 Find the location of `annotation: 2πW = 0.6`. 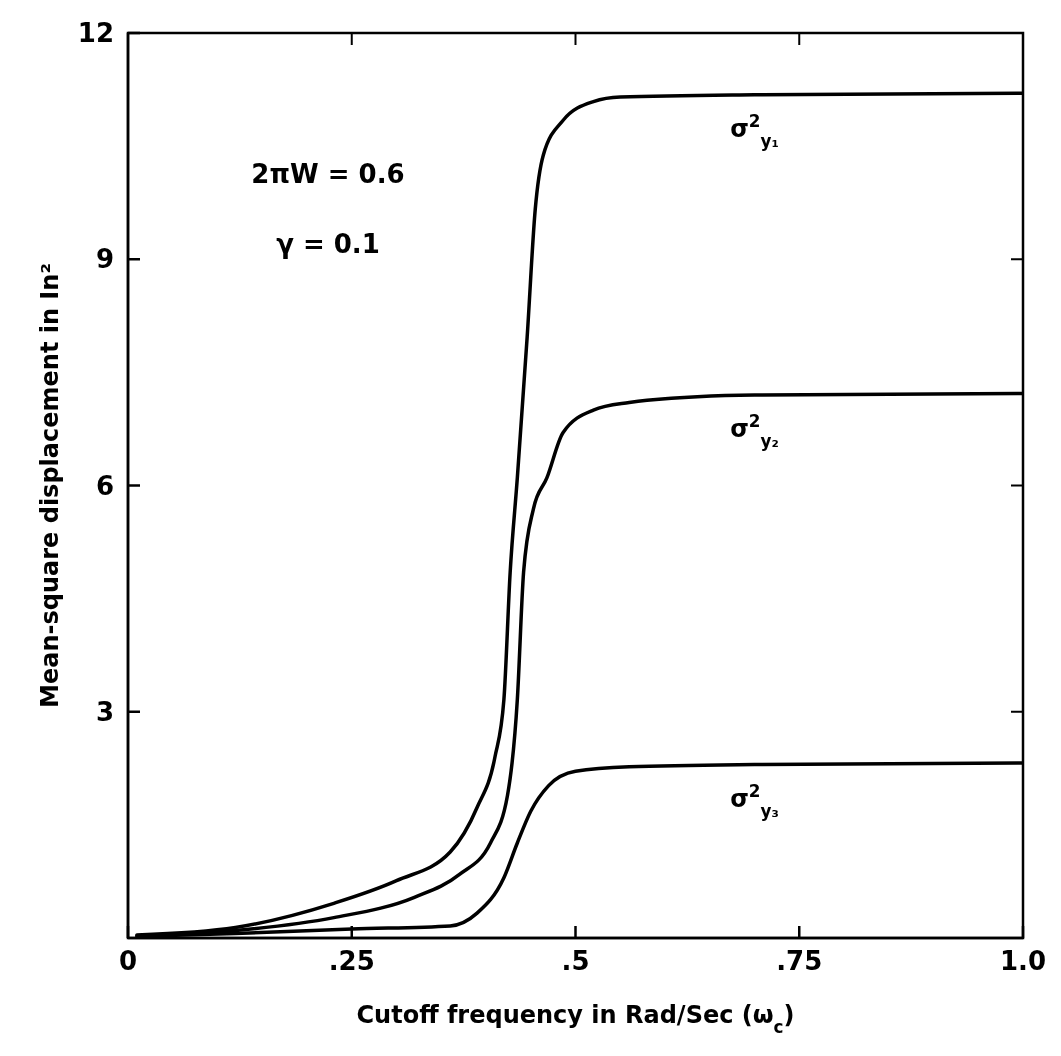

annotation: 2πW = 0.6 is located at coordinates (328, 174).